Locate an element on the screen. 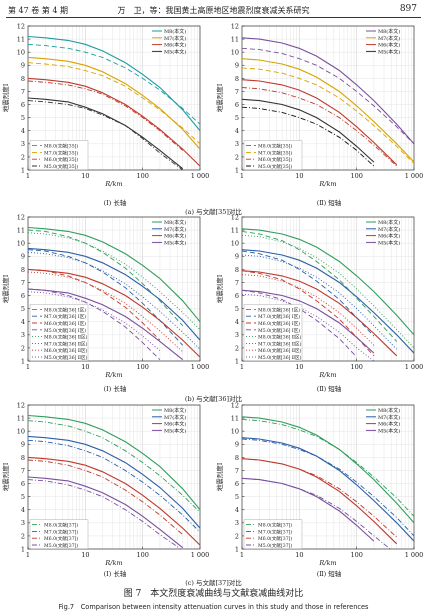 This screenshot has height=616, width=427. x-tick-label: 1 is located at coordinates (242, 367).